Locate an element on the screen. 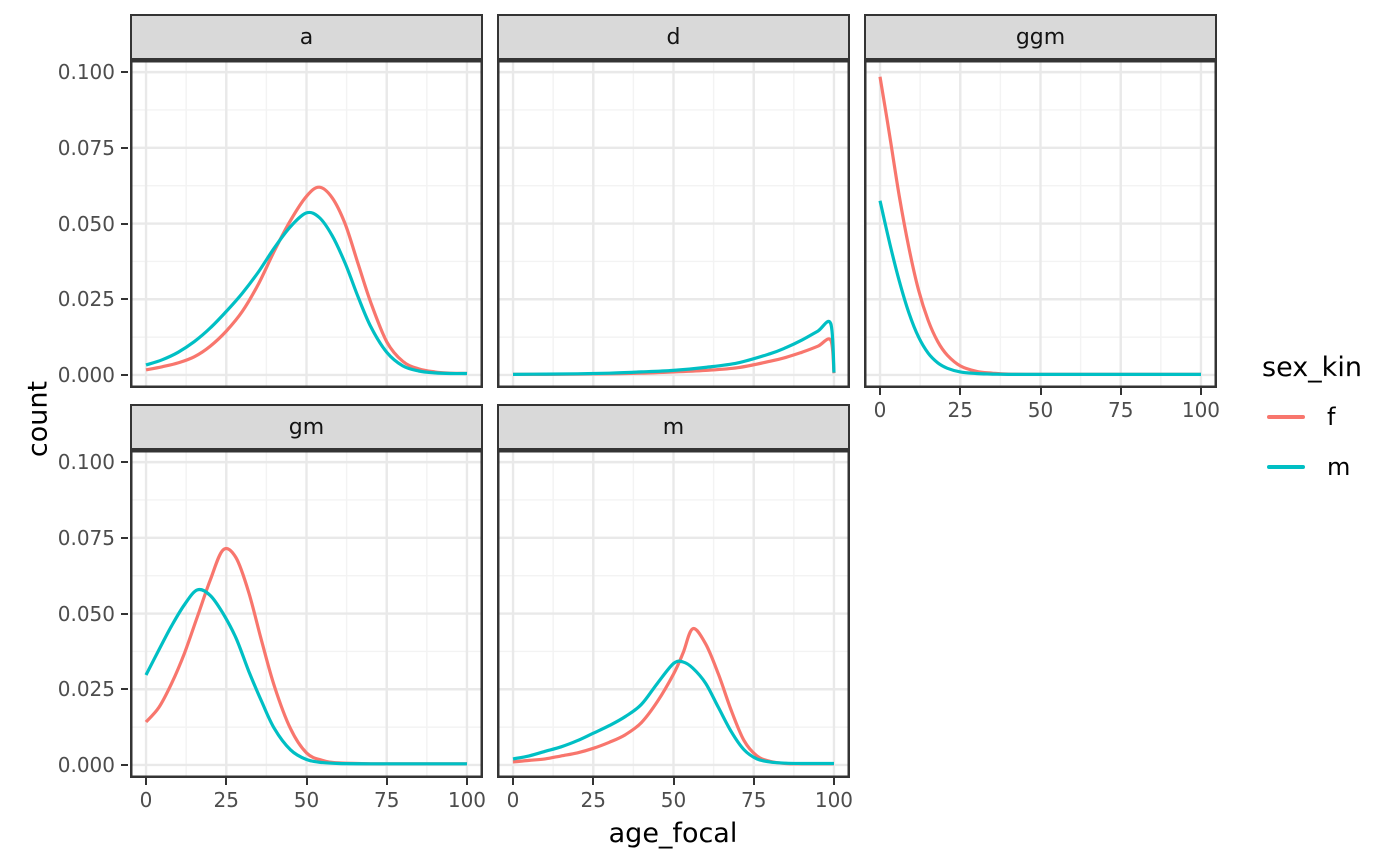  facet-strip: m is located at coordinates (673, 427).